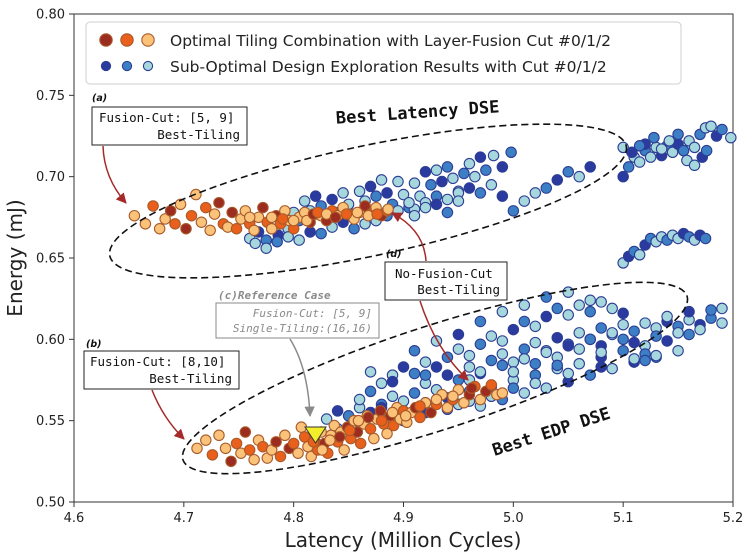 The height and width of the screenshot is (557, 748). What do you see at coordinates (114, 174) in the screenshot?
I see `annotation-a-arrow` at bounding box center [114, 174].